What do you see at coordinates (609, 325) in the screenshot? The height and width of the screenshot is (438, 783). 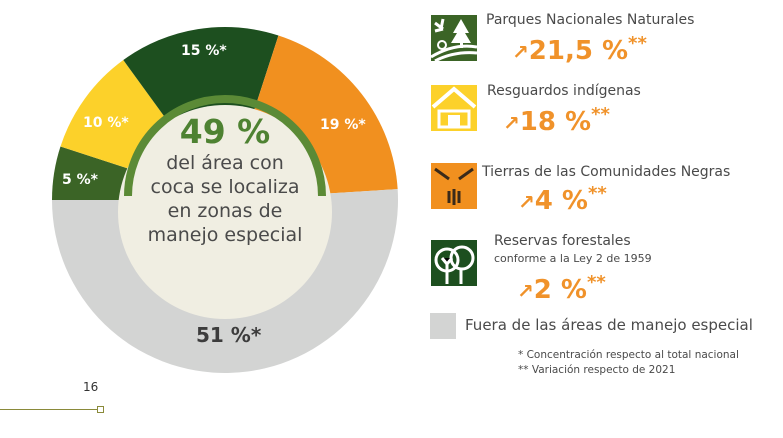 I see `legend-title: Fuera de las áreas de manejo especial` at bounding box center [609, 325].